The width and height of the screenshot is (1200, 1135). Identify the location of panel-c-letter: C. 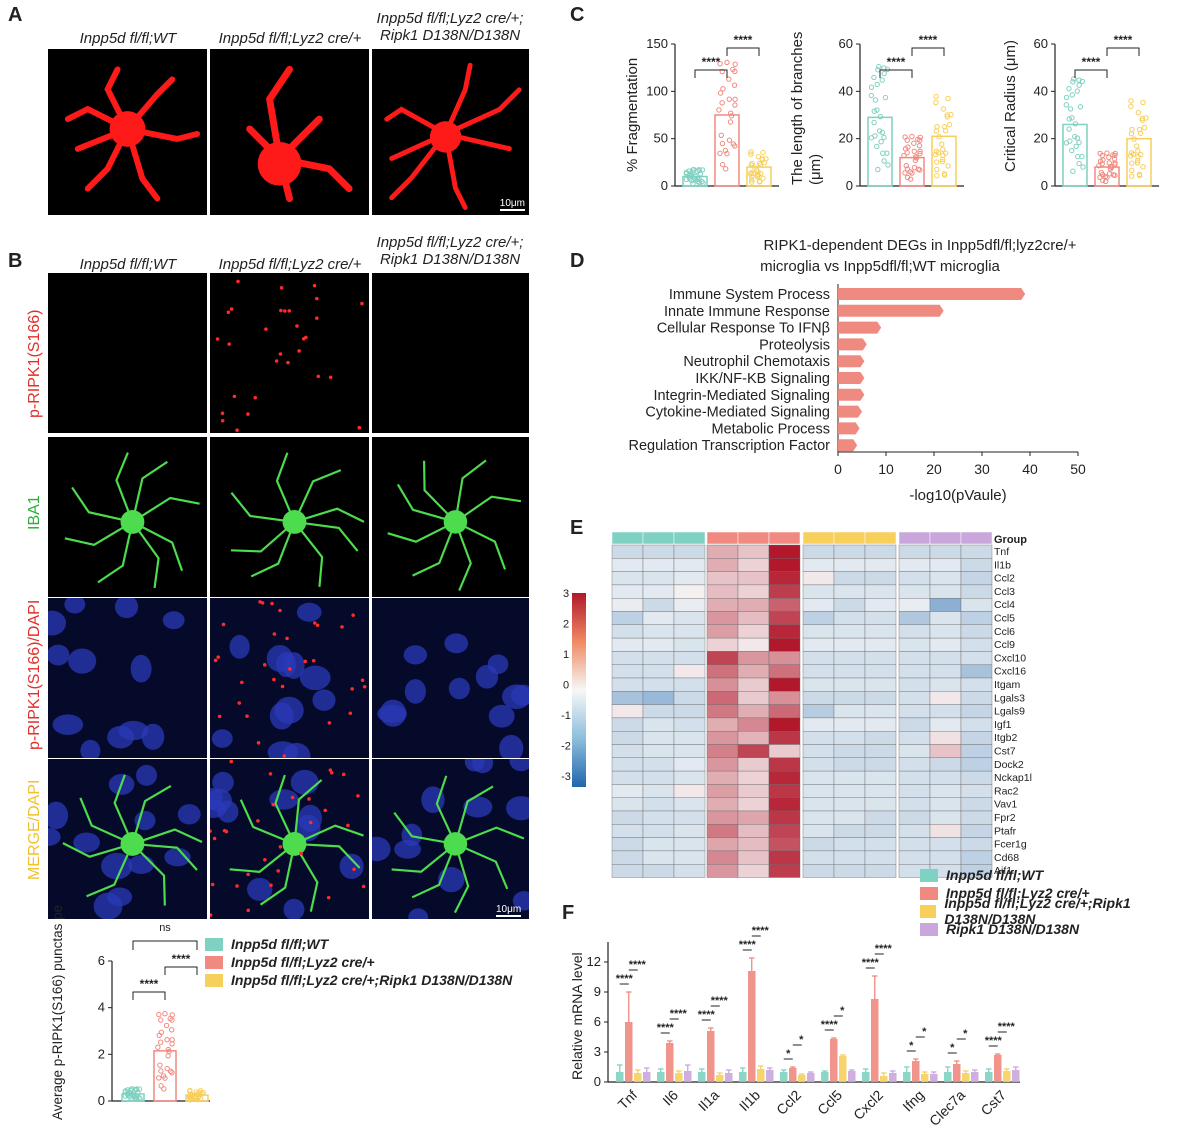
(577, 15).